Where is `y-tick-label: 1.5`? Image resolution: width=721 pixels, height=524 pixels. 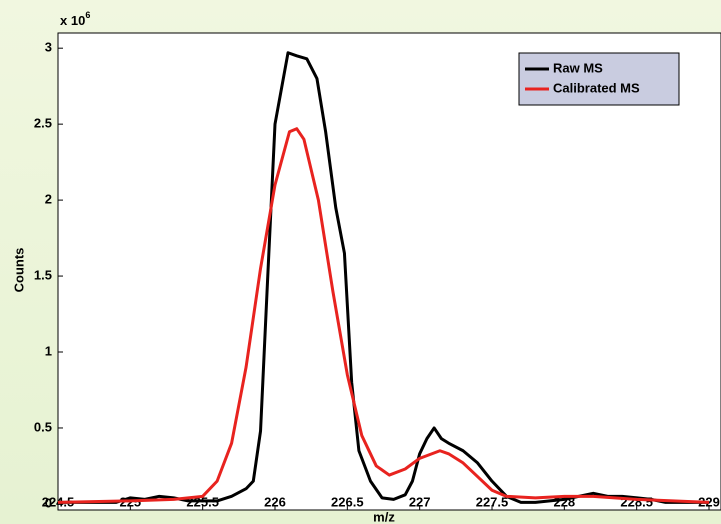 y-tick-label: 1.5 is located at coordinates (43, 274).